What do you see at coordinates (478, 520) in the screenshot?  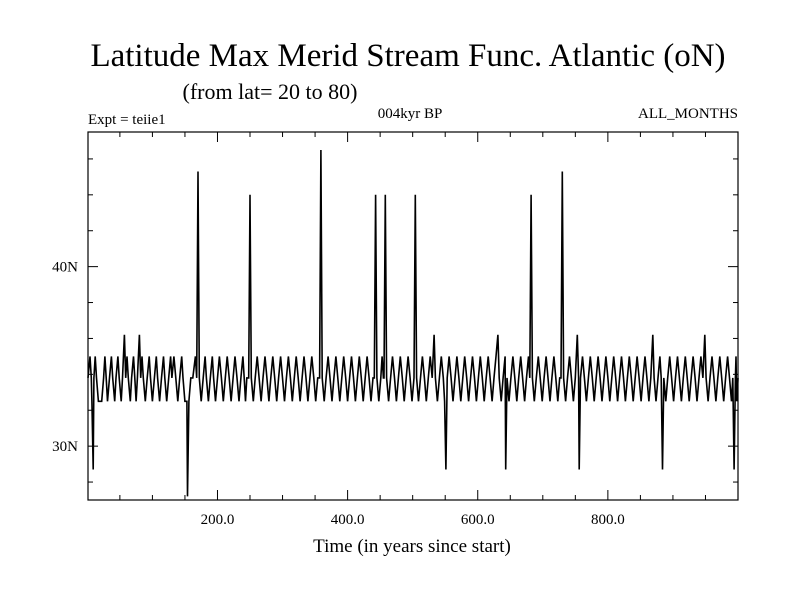 I see `x-tick-label: 600.0` at bounding box center [478, 520].